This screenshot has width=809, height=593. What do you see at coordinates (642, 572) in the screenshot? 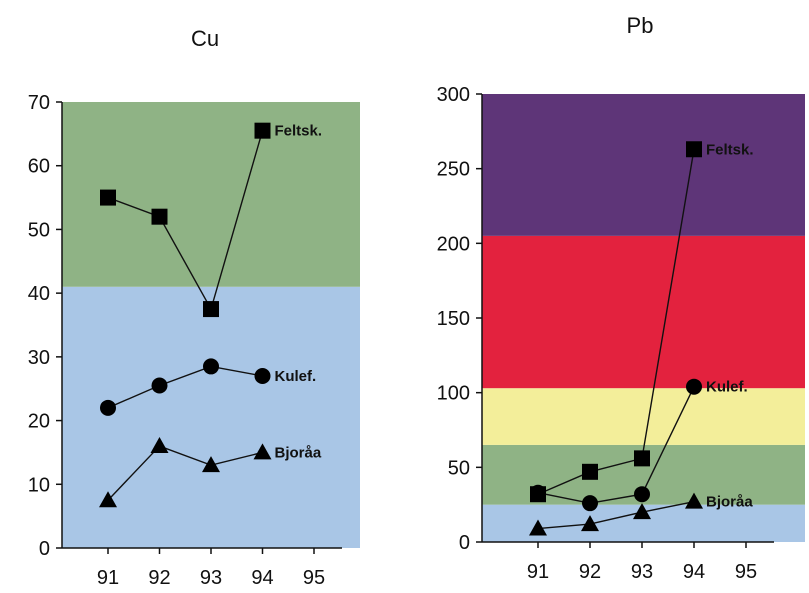
I see `chart-2-x-tick-label-93: 93` at bounding box center [642, 572].